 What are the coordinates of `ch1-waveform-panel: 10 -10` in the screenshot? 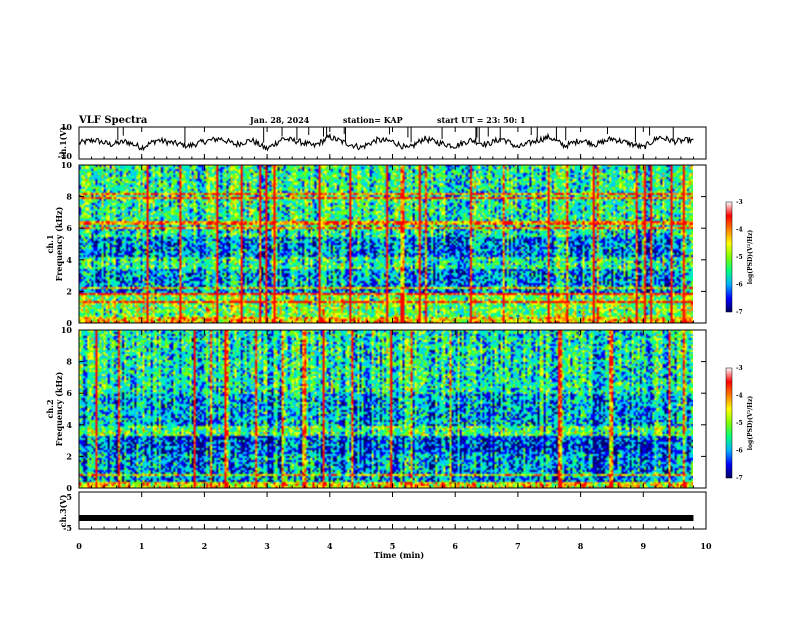 It's located at (376, 141).